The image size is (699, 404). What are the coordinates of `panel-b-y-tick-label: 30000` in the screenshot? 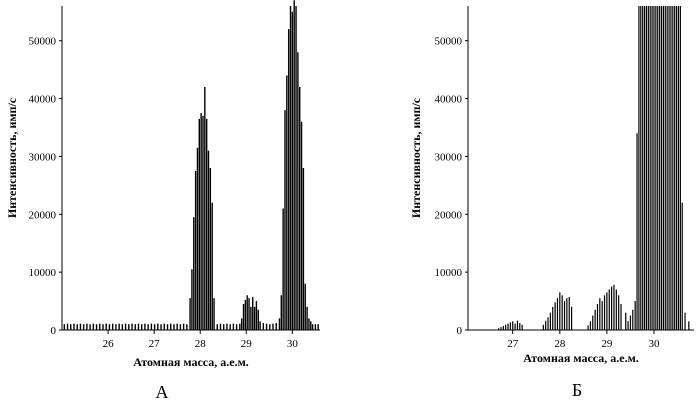 It's located at (449, 157).